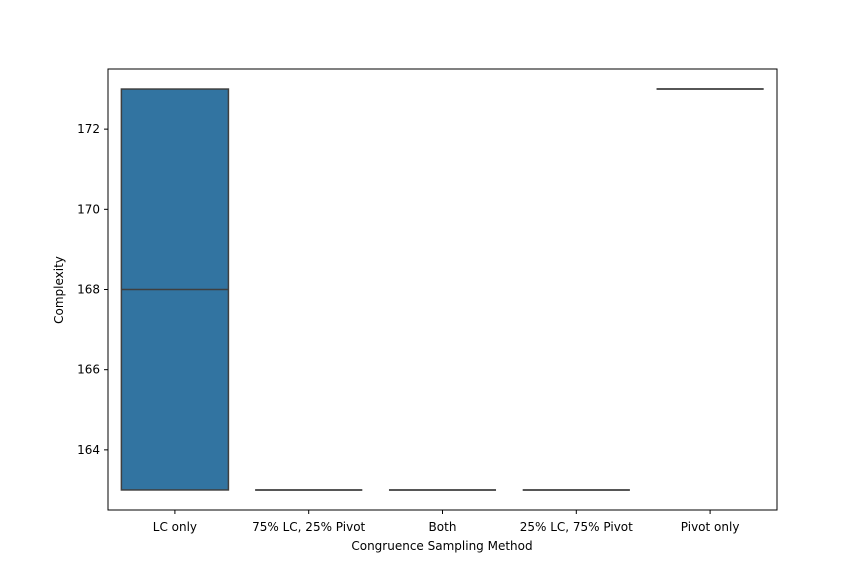  I want to click on y-tick-label: 172, so click(88, 129).